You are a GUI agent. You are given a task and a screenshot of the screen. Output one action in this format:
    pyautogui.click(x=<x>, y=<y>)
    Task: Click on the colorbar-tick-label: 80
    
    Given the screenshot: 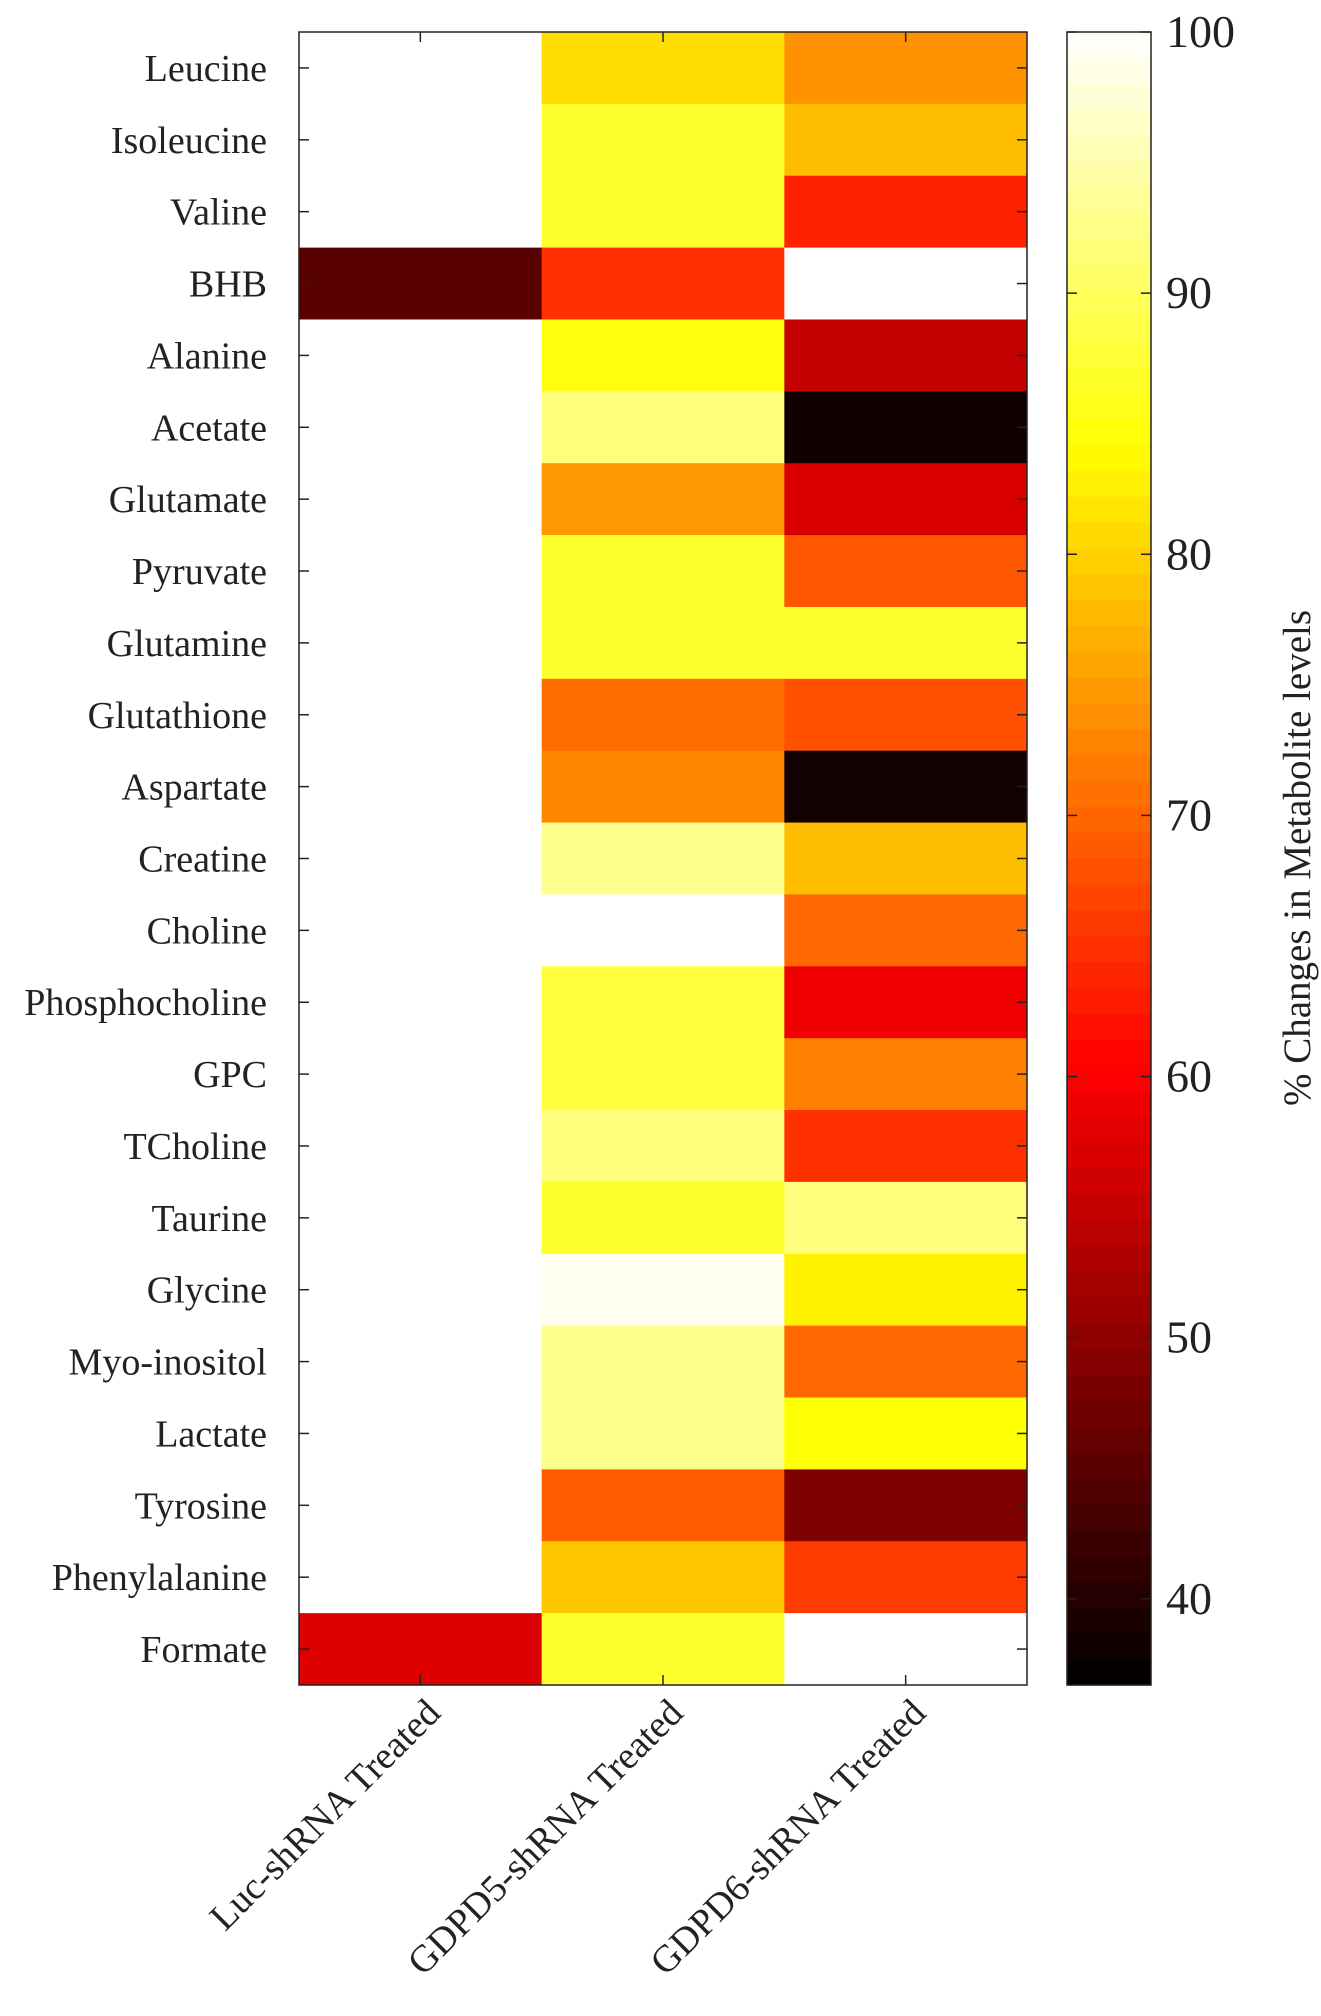 What is the action you would take?
    pyautogui.click(x=1189, y=553)
    